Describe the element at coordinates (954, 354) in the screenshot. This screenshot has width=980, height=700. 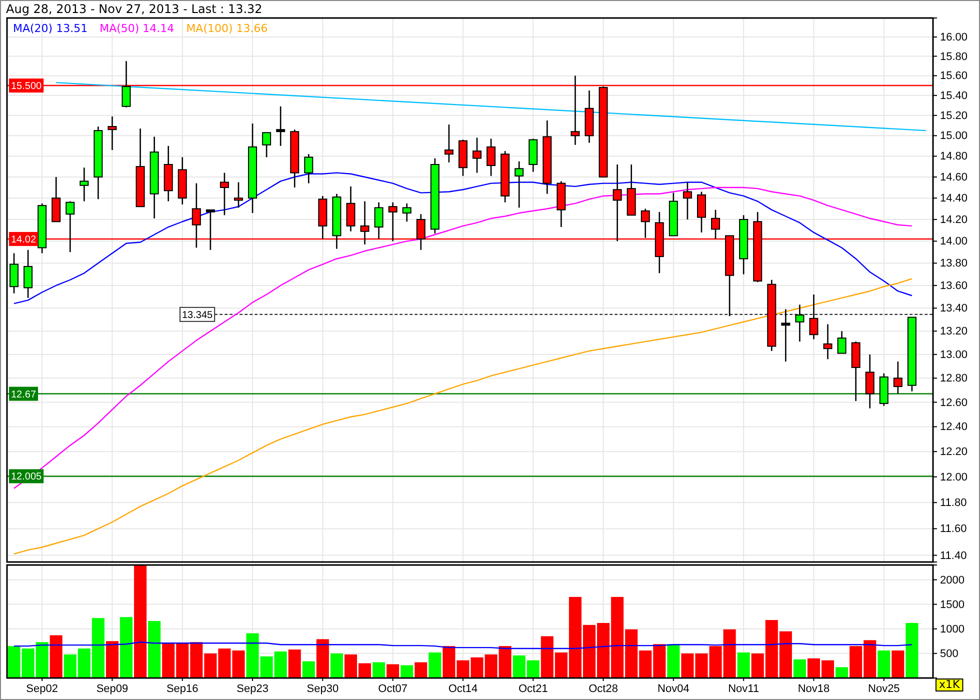
I see `y-tick-label: 13.00` at that location.